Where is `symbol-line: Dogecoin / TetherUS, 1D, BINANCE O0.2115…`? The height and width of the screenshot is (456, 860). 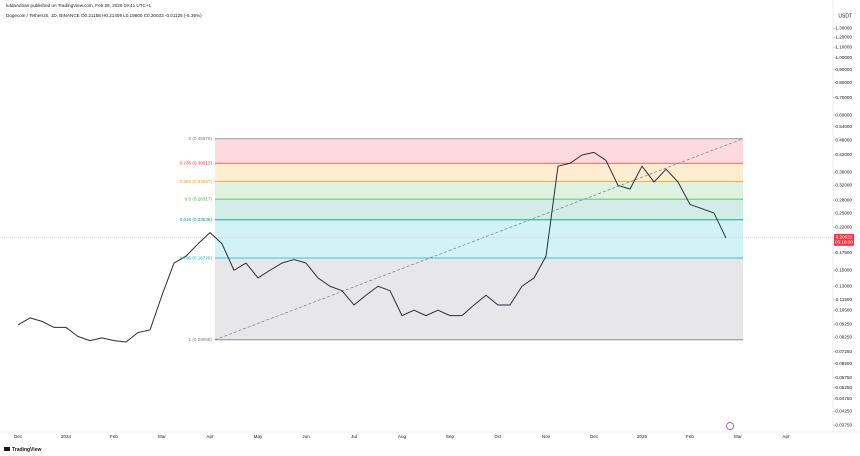
symbol-line: Dogecoin / TetherUS, 1D, BINANCE O0.2115… is located at coordinates (104, 15).